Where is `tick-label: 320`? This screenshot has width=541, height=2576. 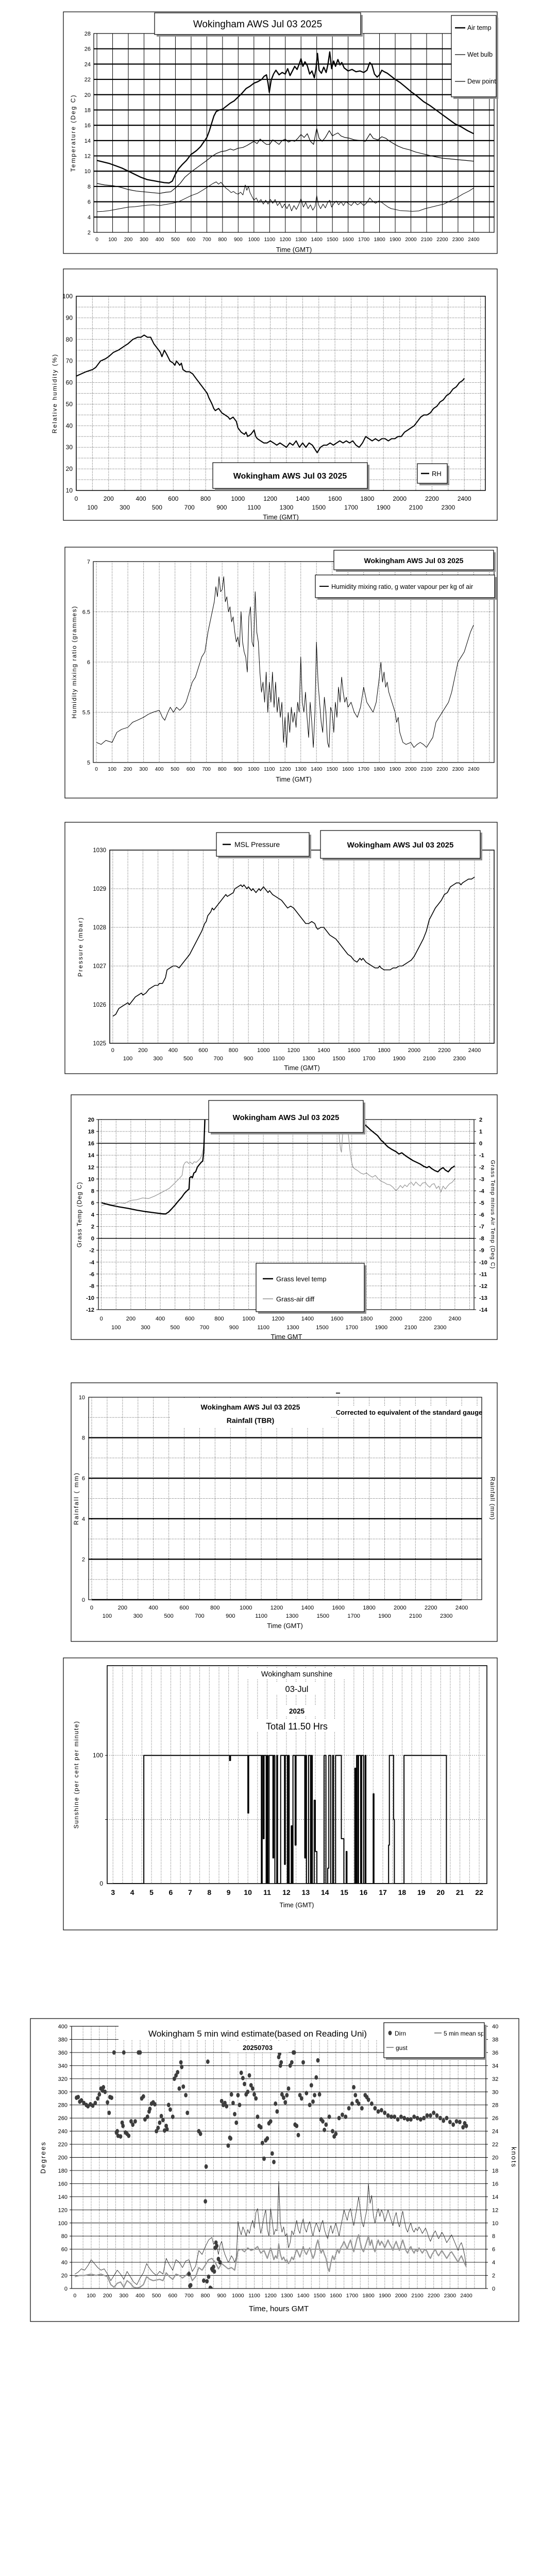
tick-label: 320 is located at coordinates (63, 2079).